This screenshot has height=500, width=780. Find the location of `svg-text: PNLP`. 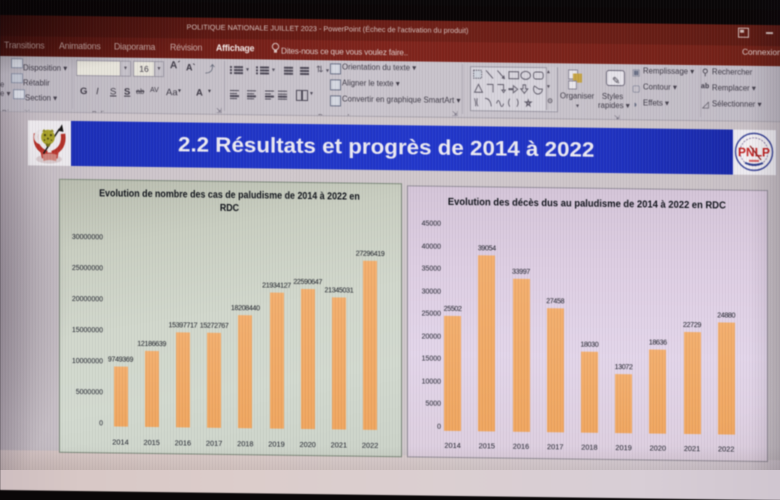

svg-text: PNLP is located at coordinates (754, 152).